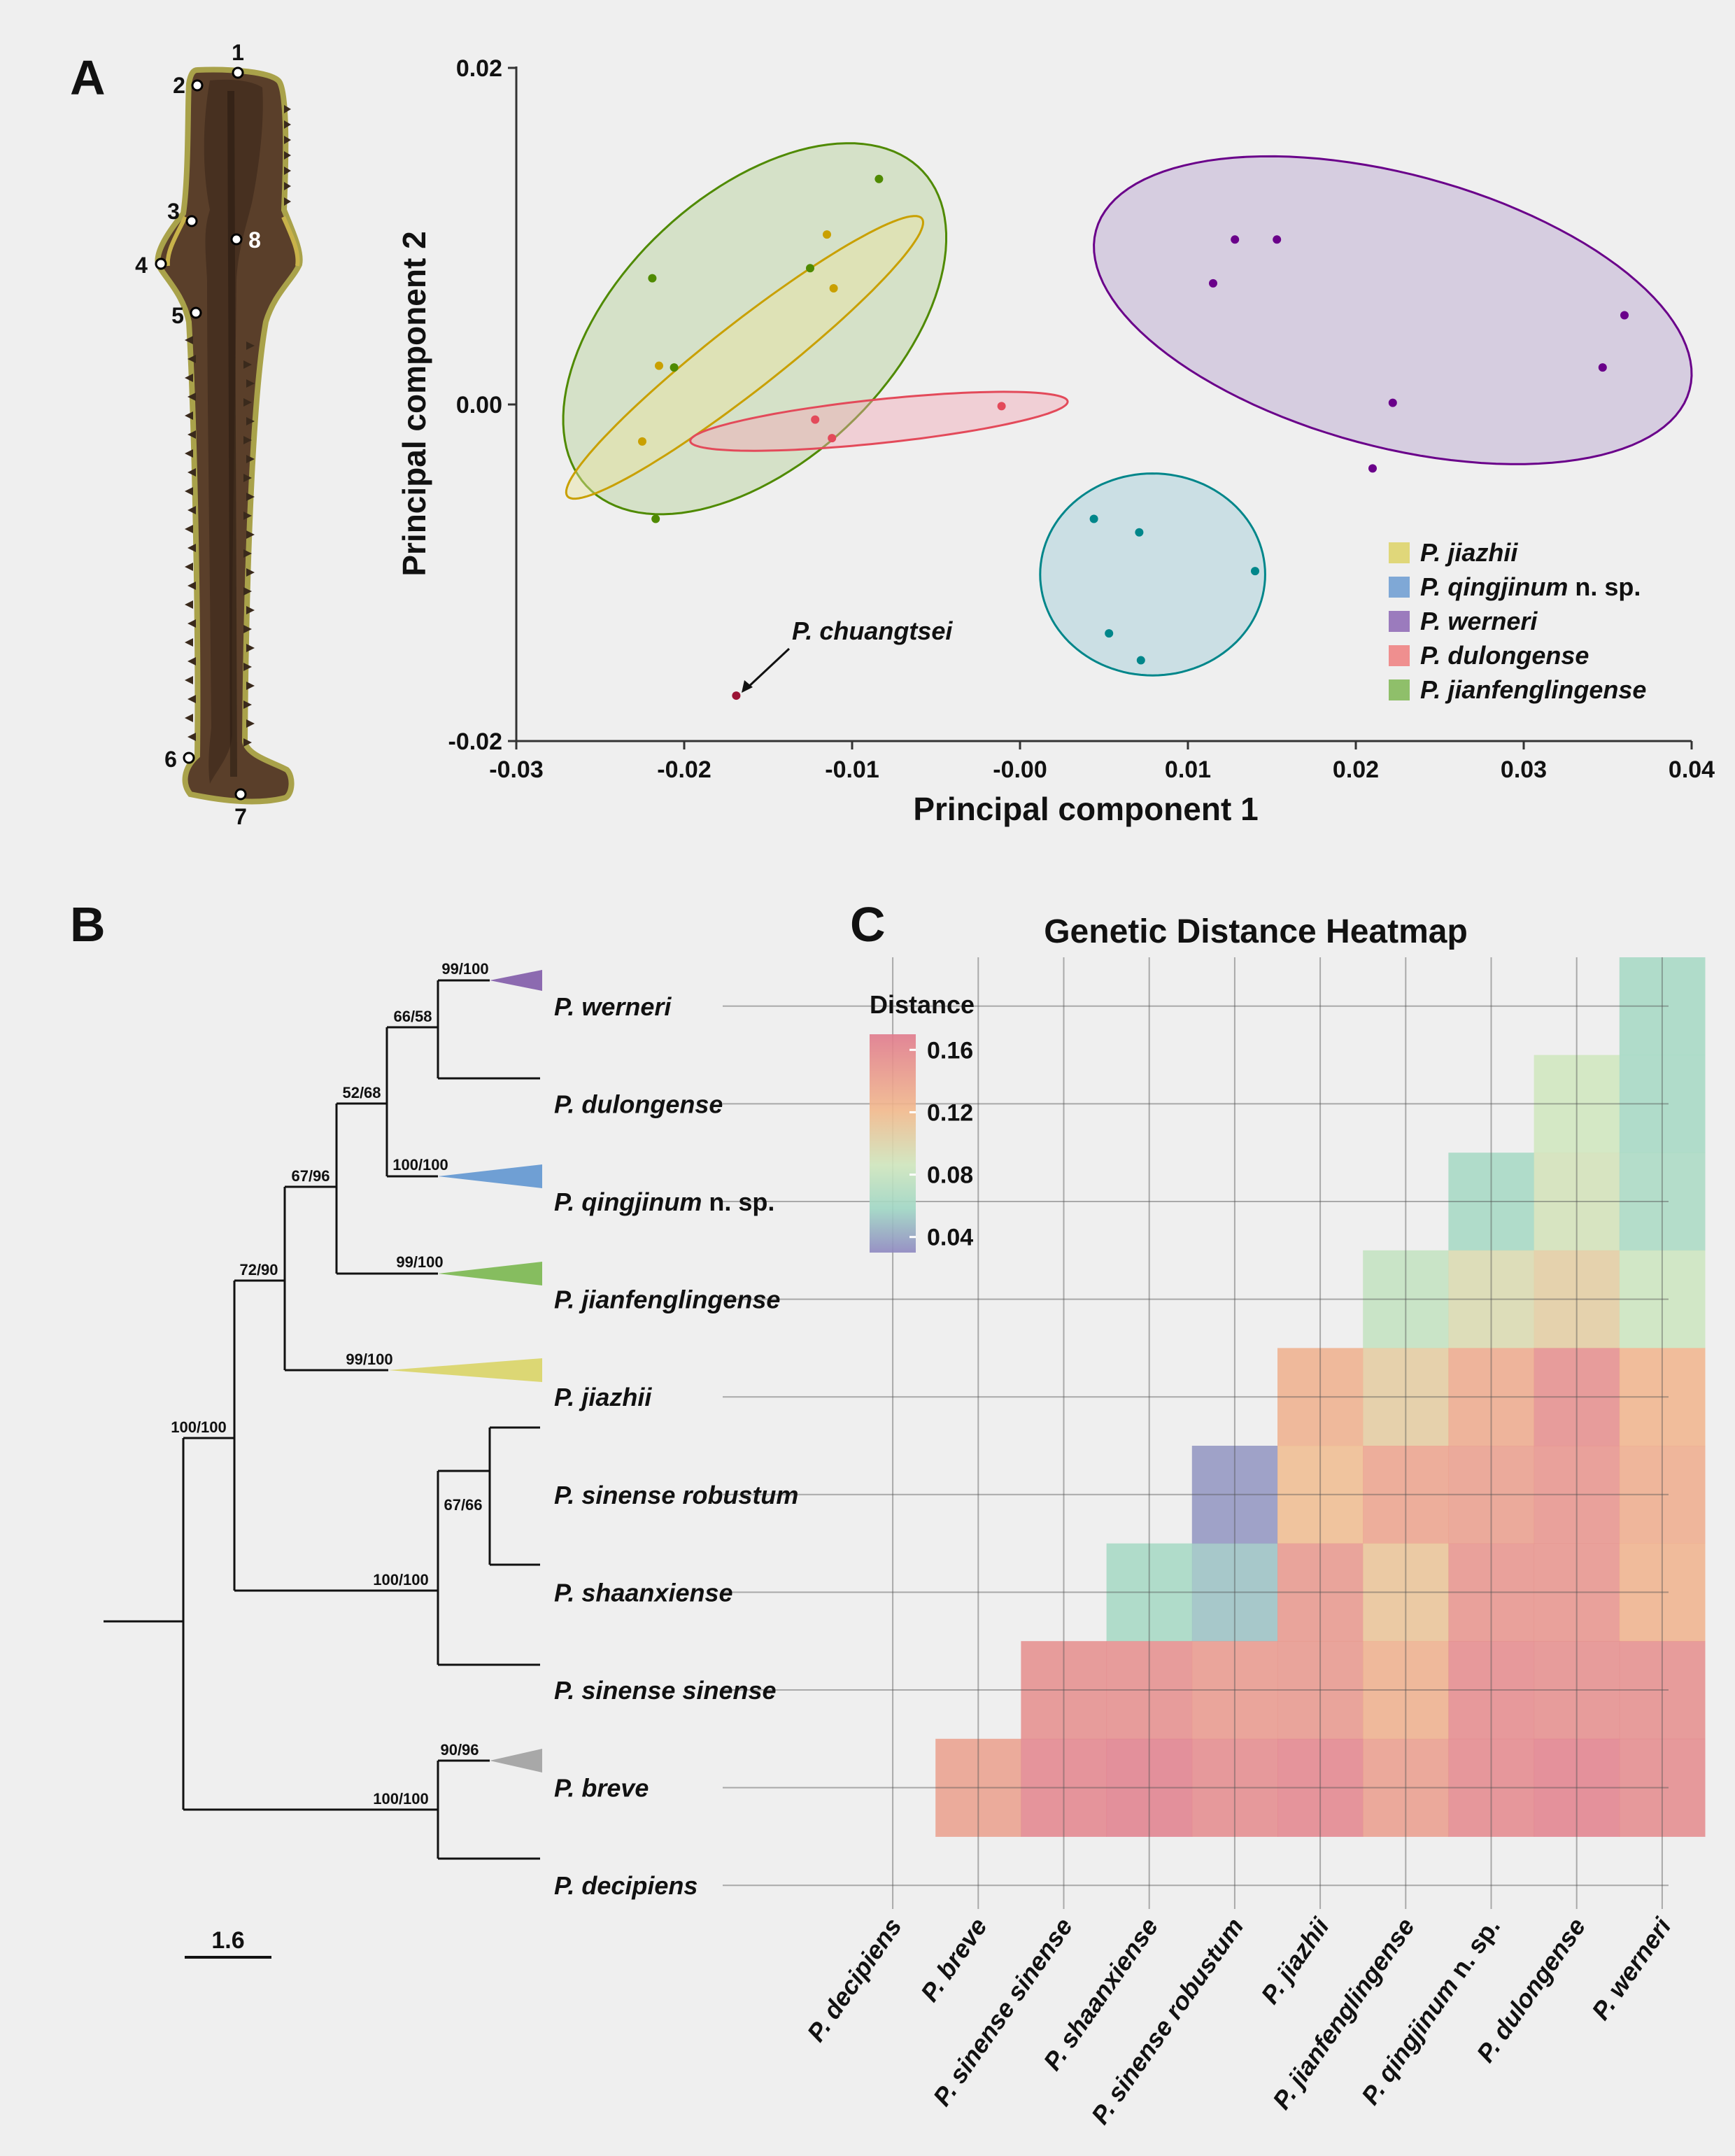 This screenshot has height=2156, width=1735. I want to click on clade-triangle-jianfenglingense, so click(490, 1273).